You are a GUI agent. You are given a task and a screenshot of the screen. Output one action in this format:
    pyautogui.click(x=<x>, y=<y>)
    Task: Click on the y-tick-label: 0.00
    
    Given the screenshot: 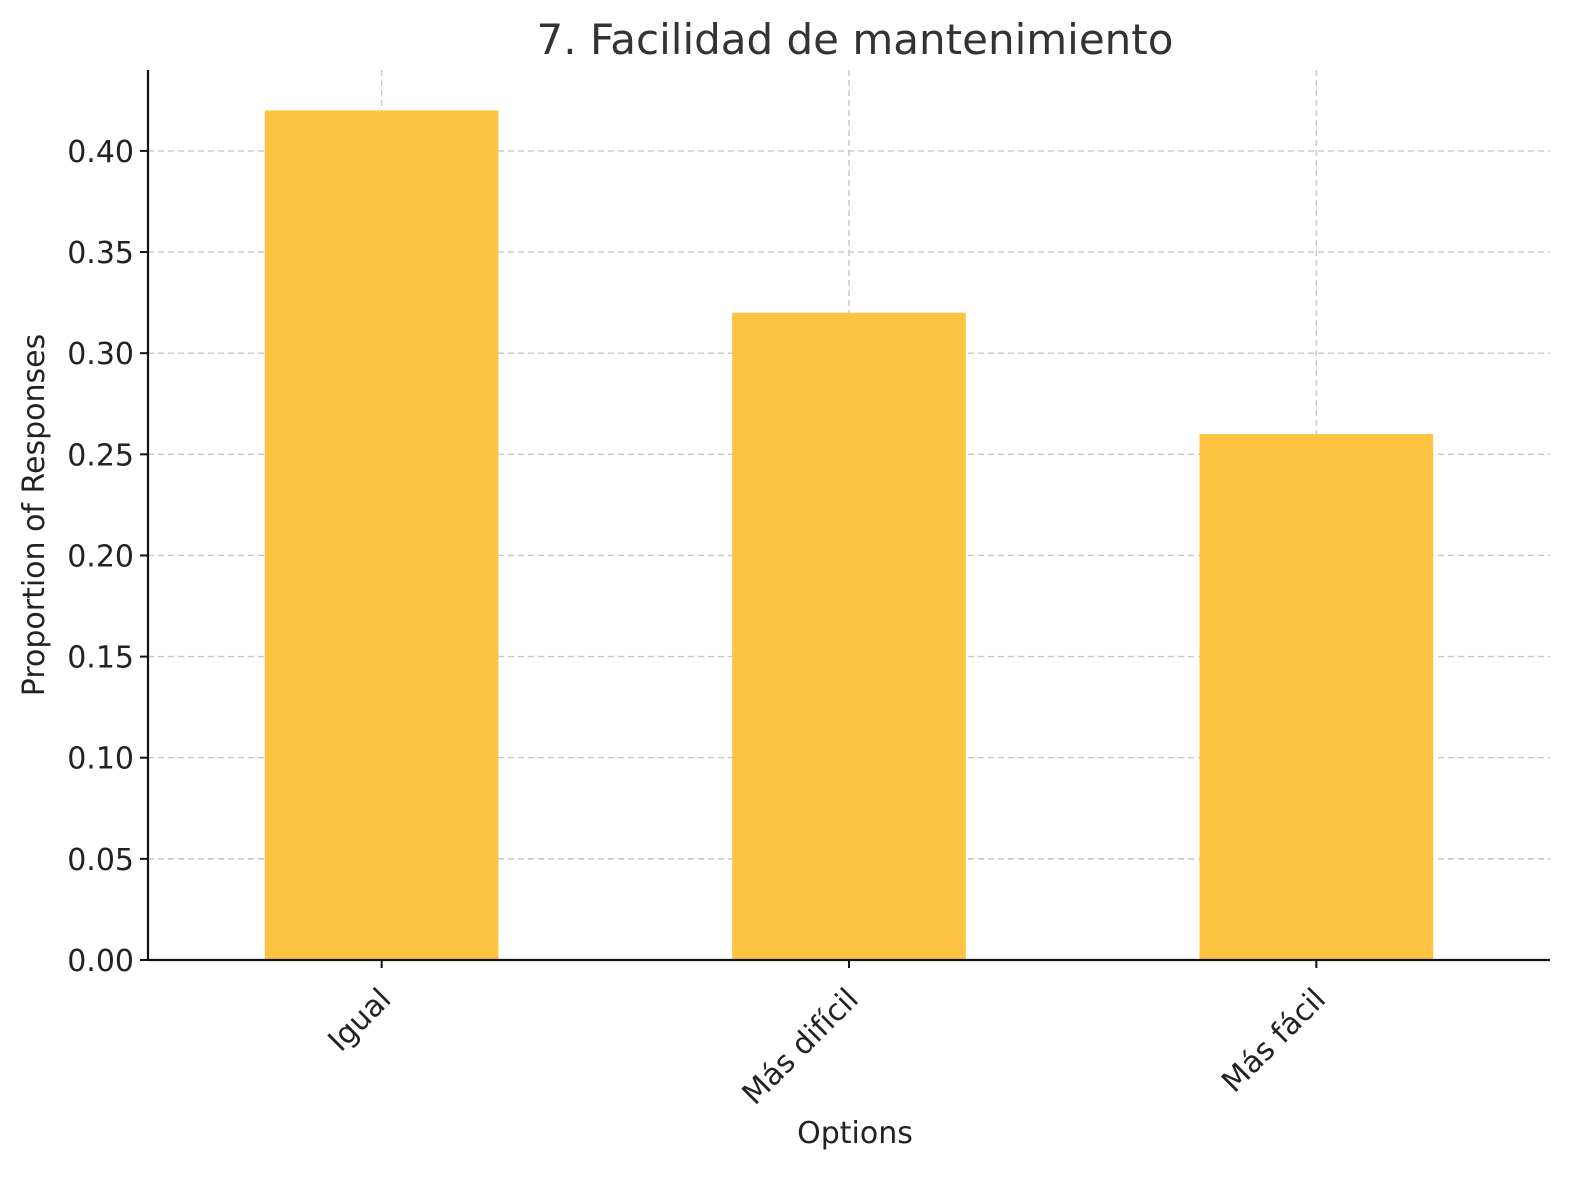 What is the action you would take?
    pyautogui.click(x=100, y=961)
    